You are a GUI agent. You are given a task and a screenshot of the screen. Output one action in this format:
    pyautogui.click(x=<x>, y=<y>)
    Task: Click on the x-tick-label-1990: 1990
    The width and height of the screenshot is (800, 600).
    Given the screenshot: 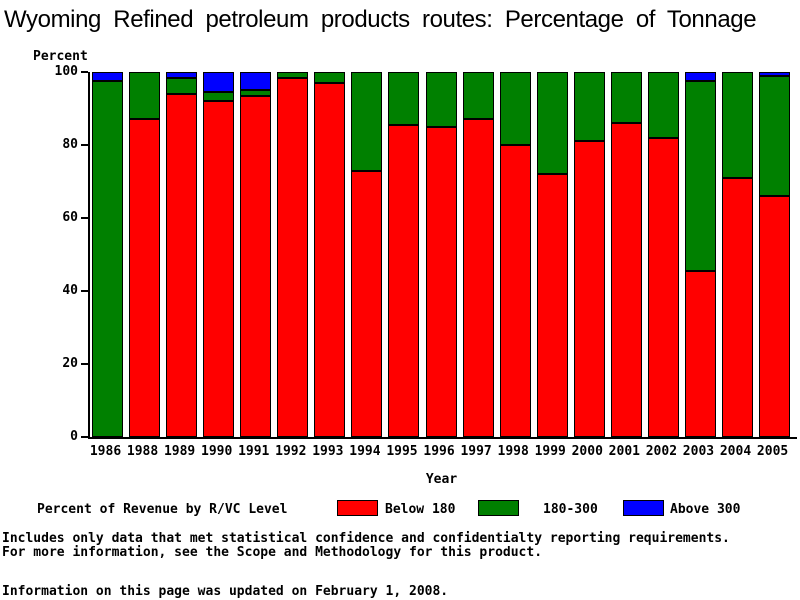 What is the action you would take?
    pyautogui.click(x=217, y=451)
    